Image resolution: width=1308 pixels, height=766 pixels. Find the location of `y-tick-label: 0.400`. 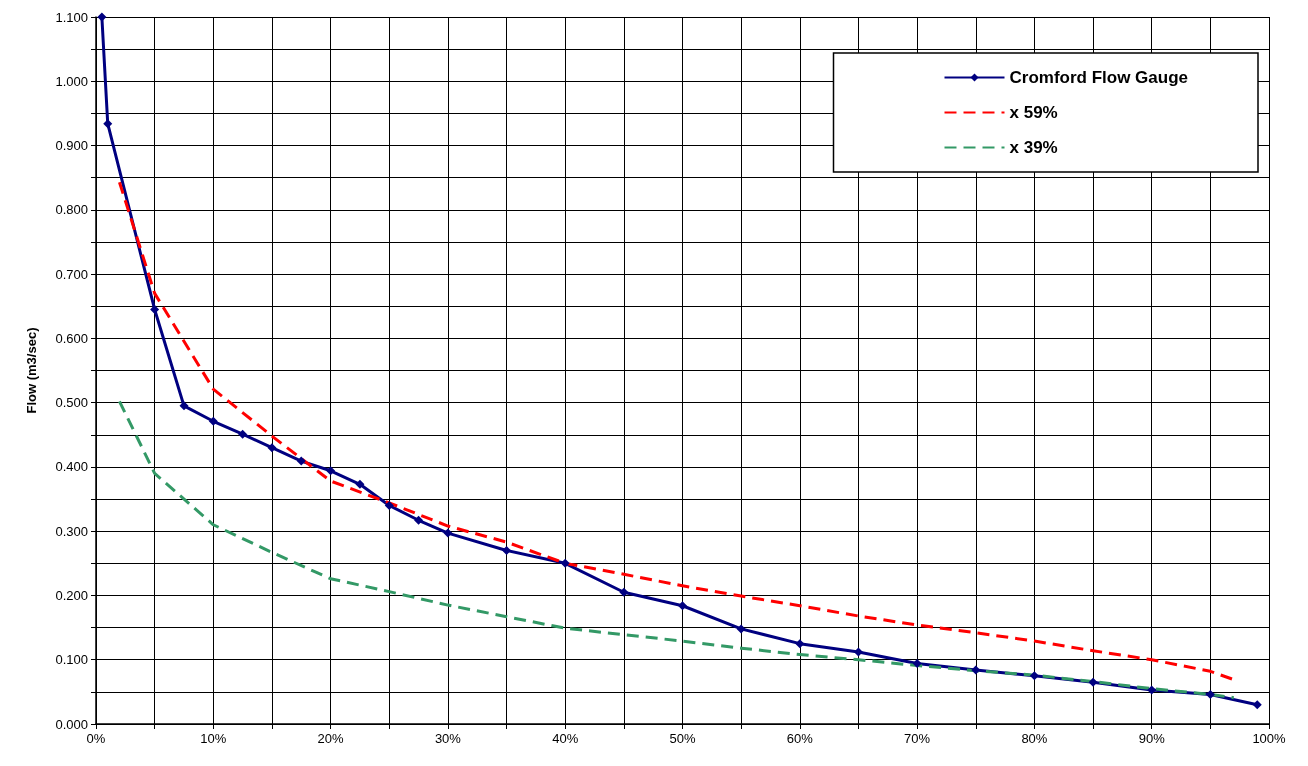

y-tick-label: 0.400 is located at coordinates (71, 467).